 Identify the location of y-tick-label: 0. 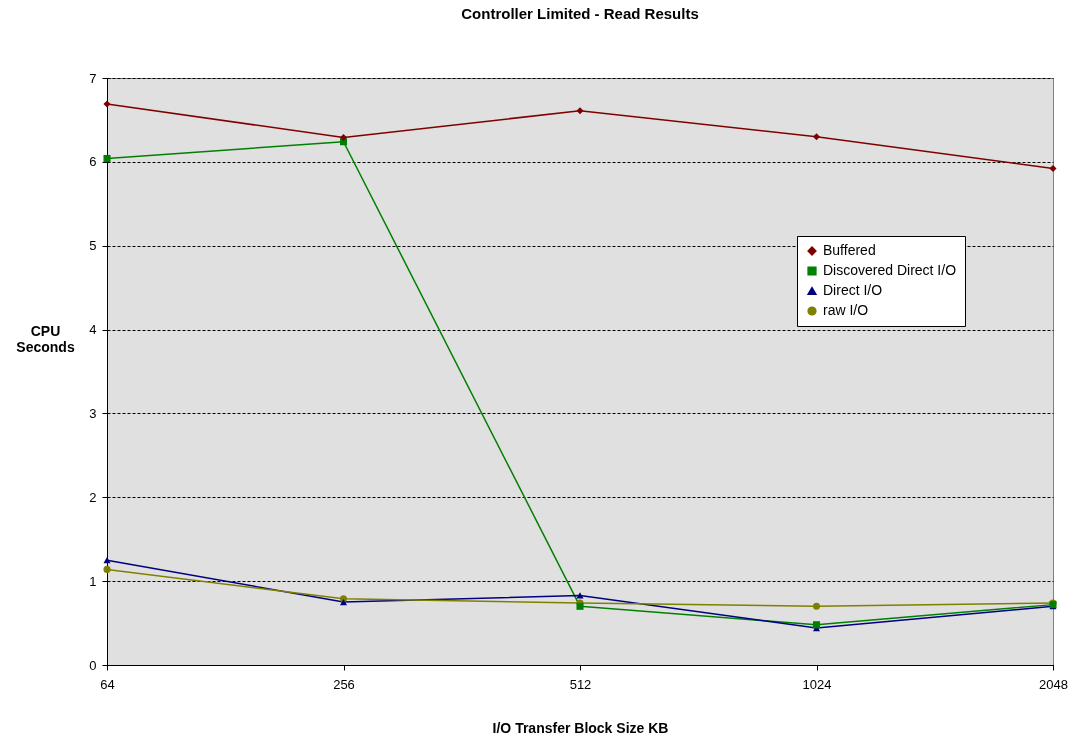
(93, 665).